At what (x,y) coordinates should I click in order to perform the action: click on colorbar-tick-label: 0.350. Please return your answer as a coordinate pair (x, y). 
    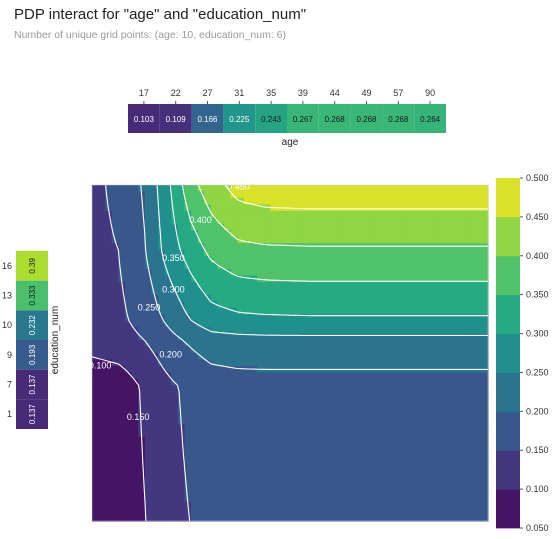
    Looking at the image, I should click on (537, 295).